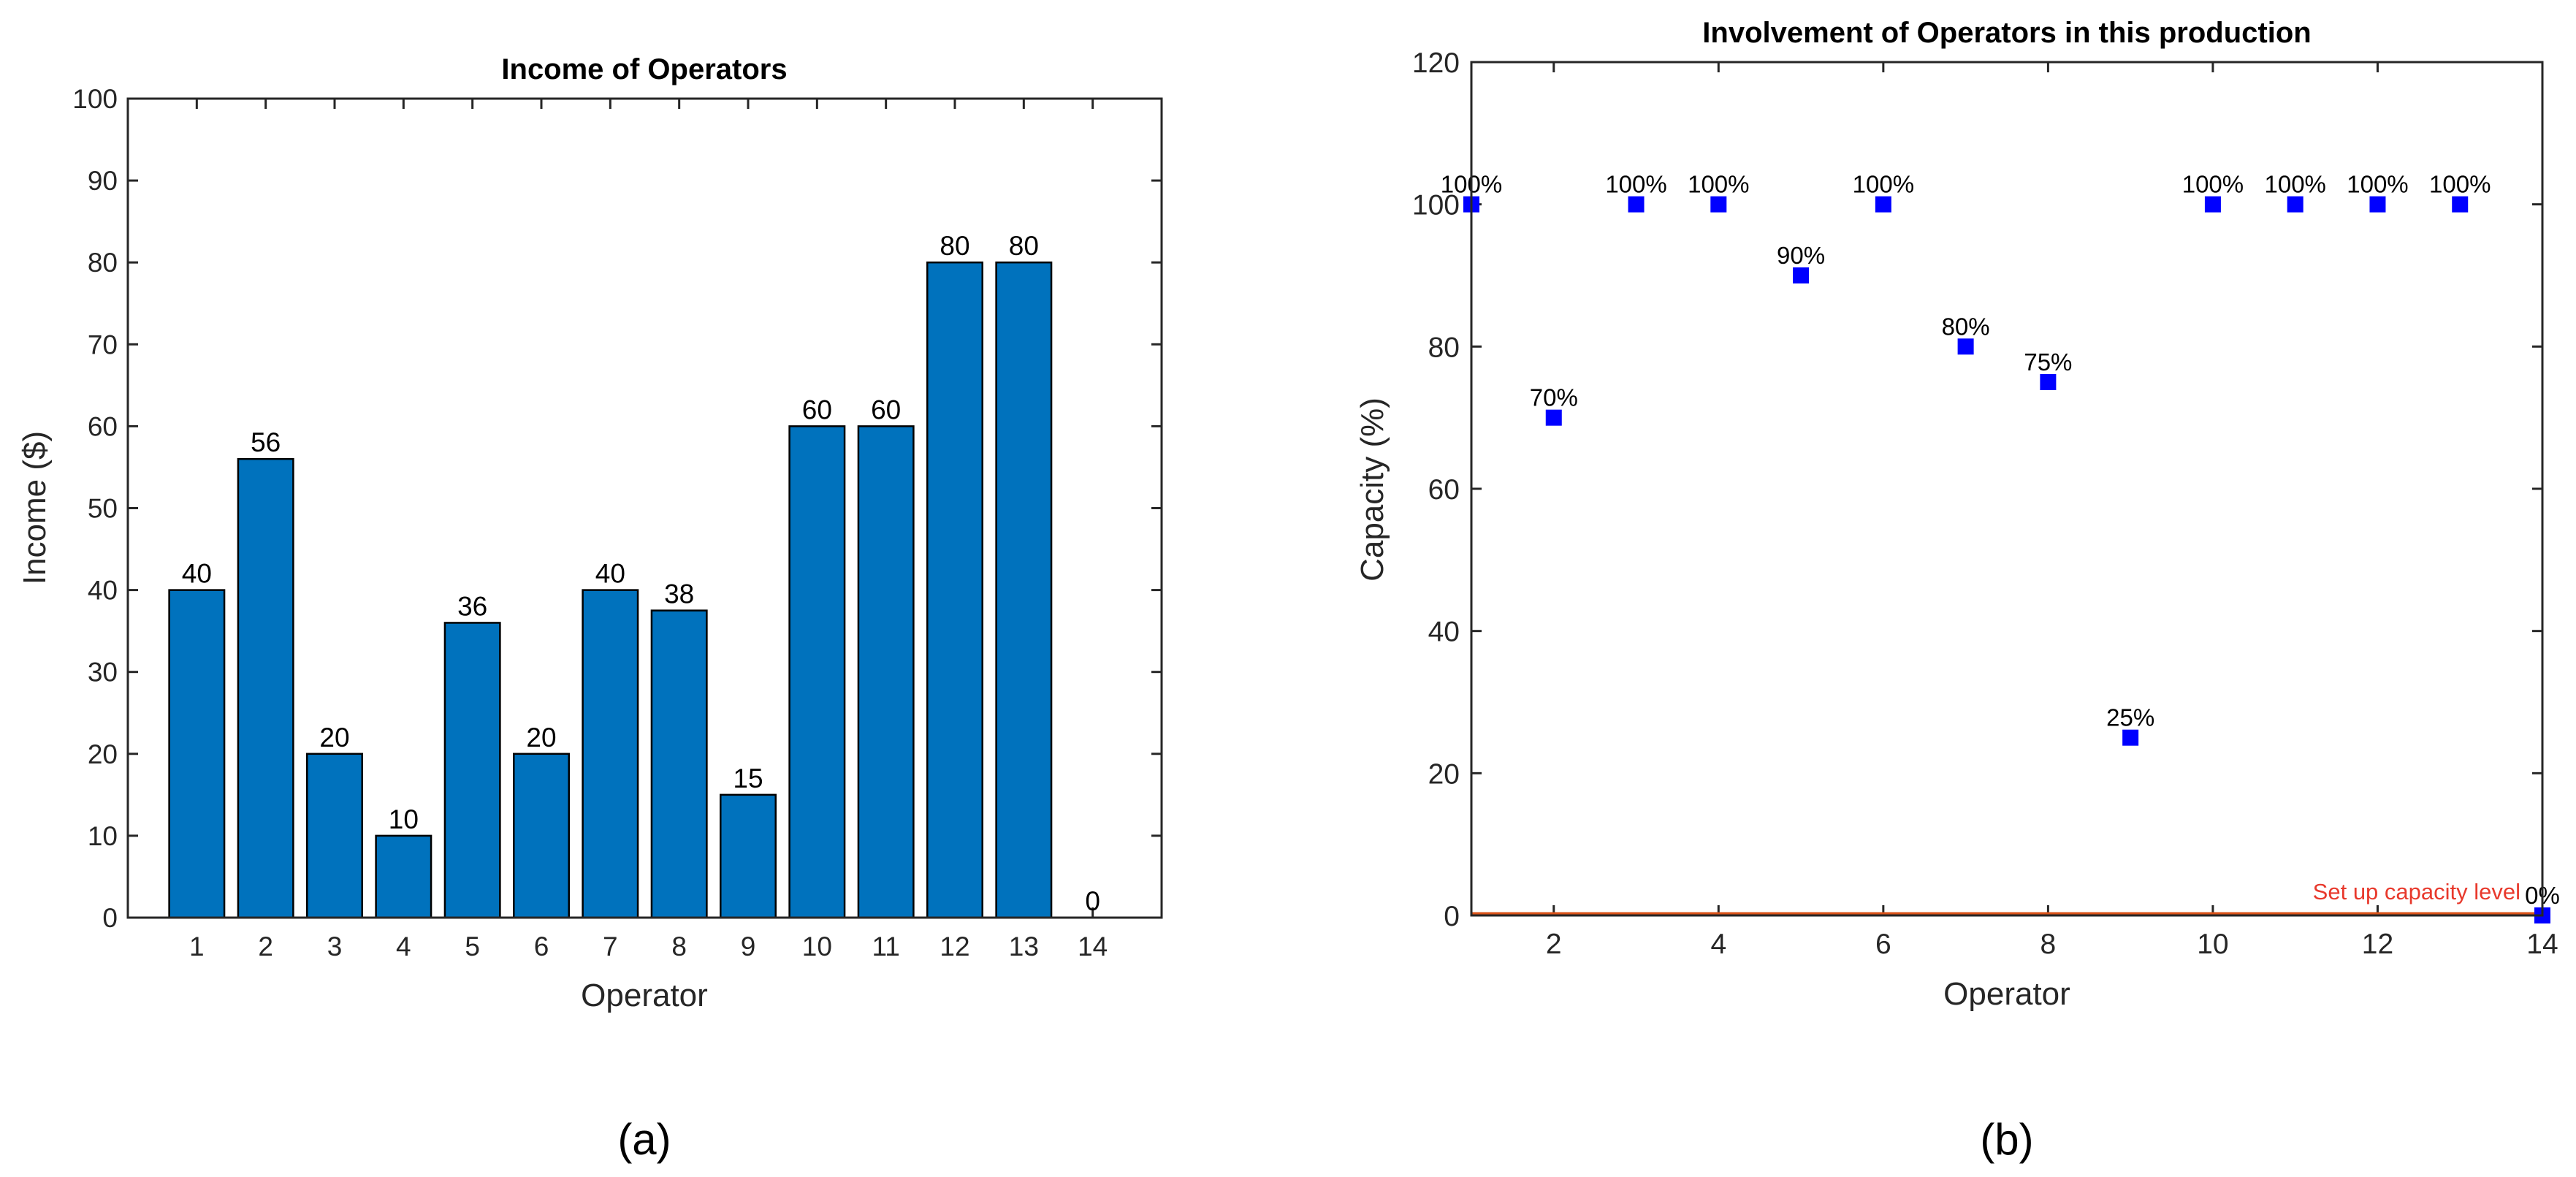 The width and height of the screenshot is (2576, 1177). What do you see at coordinates (103, 836) in the screenshot?
I see `y-tick-label: 10` at bounding box center [103, 836].